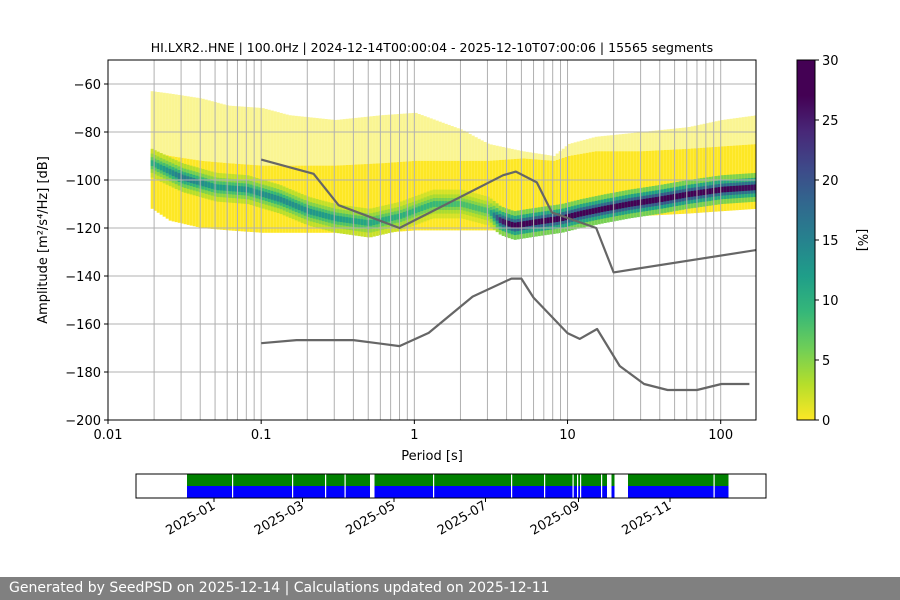 This screenshot has width=900, height=600. What do you see at coordinates (83, 277) in the screenshot?
I see `y-tick-label: −140` at bounding box center [83, 277].